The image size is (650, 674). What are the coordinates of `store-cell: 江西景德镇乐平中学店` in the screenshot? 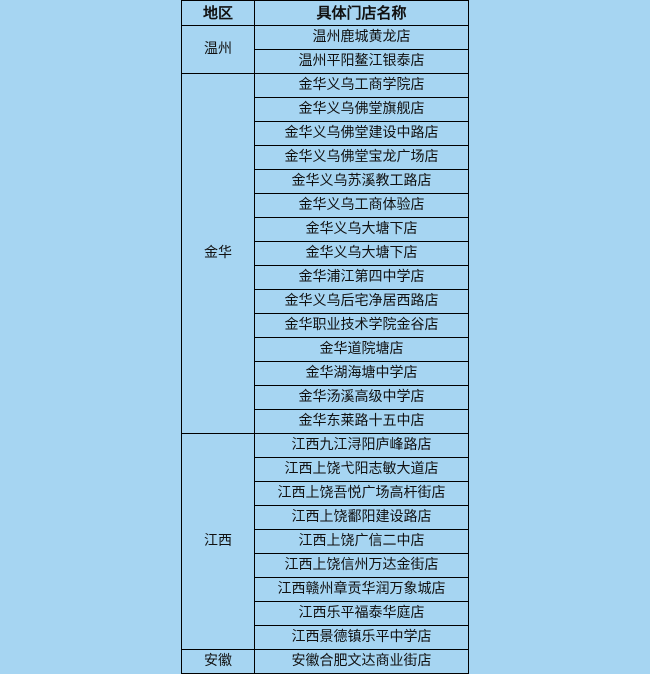 It's located at (361, 637).